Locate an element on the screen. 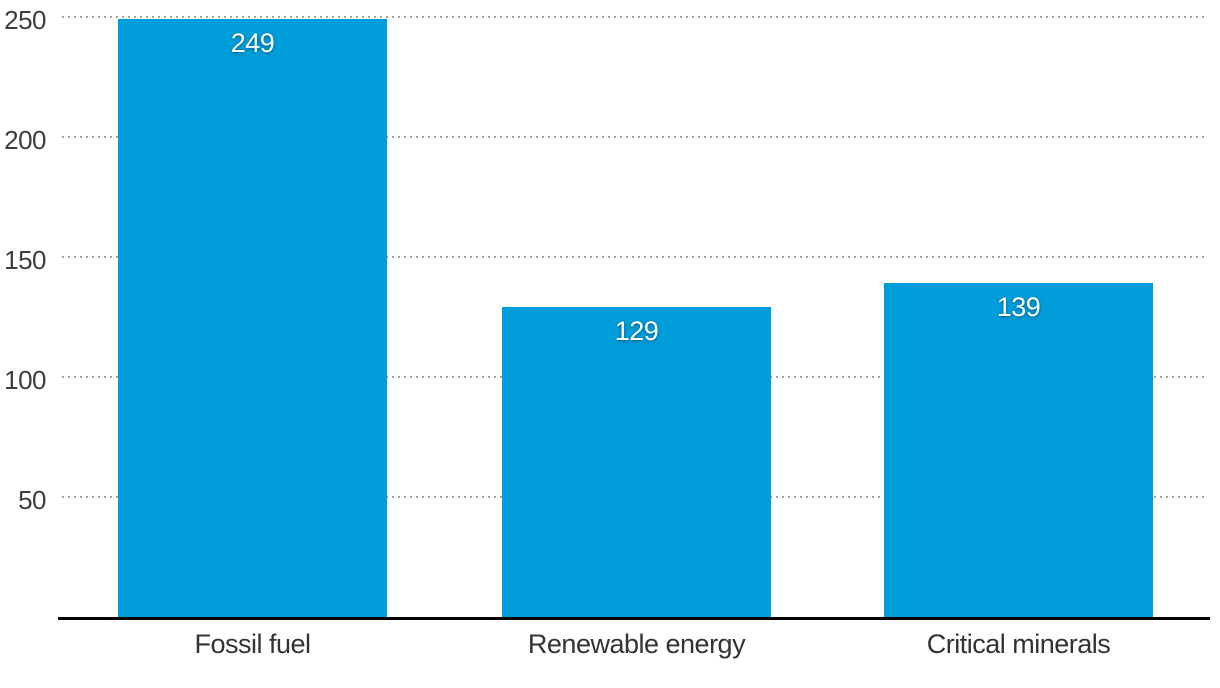 The width and height of the screenshot is (1220, 688). x-category-label: Fossil fuel is located at coordinates (252, 644).